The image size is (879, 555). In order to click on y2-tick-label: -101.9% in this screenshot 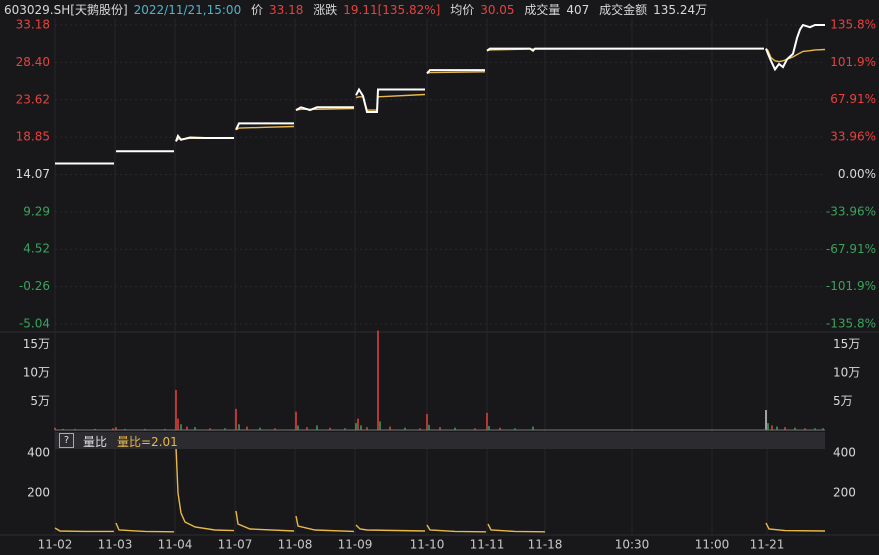, I will do `click(851, 286)`.